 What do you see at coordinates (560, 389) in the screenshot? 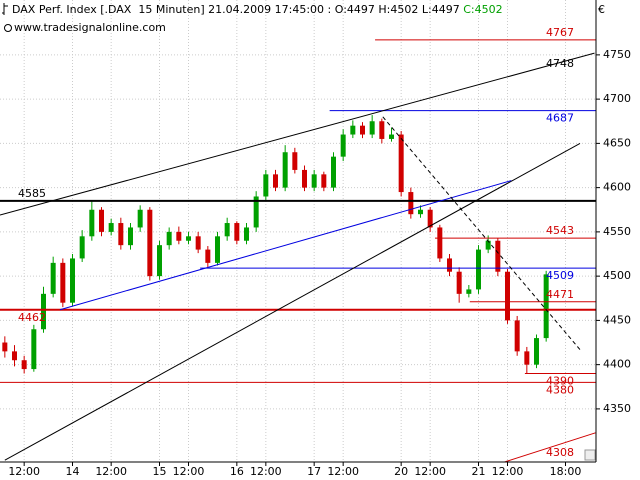
I see `level-label: 4380` at bounding box center [560, 389].